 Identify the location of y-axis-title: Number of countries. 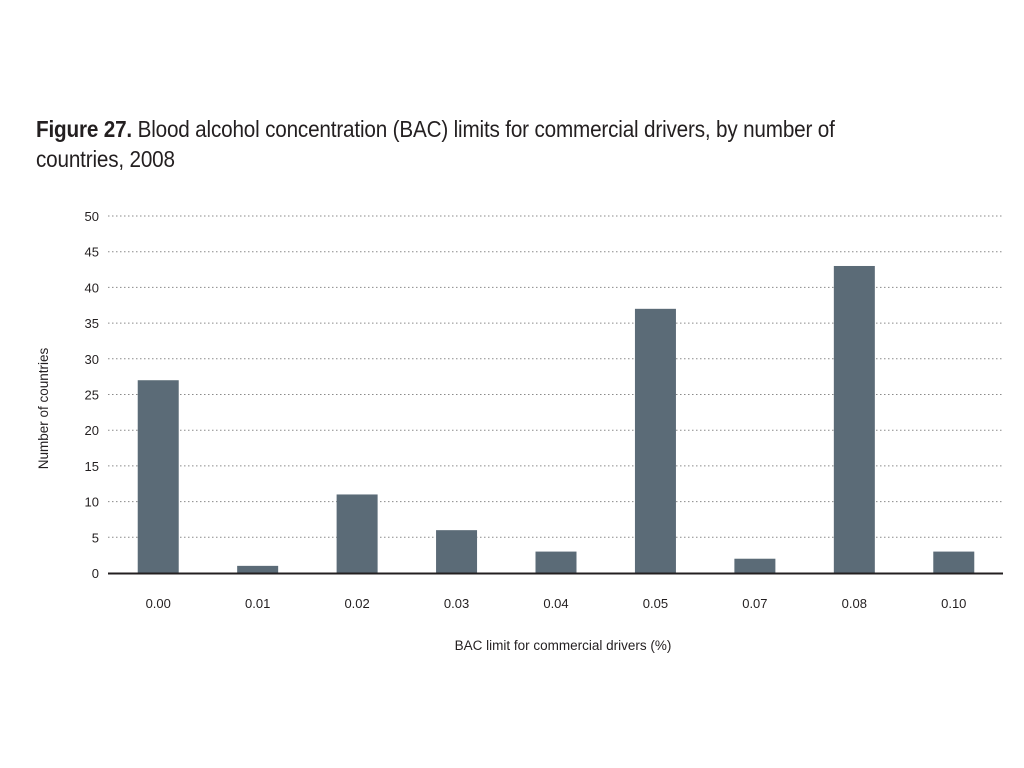
(43, 408).